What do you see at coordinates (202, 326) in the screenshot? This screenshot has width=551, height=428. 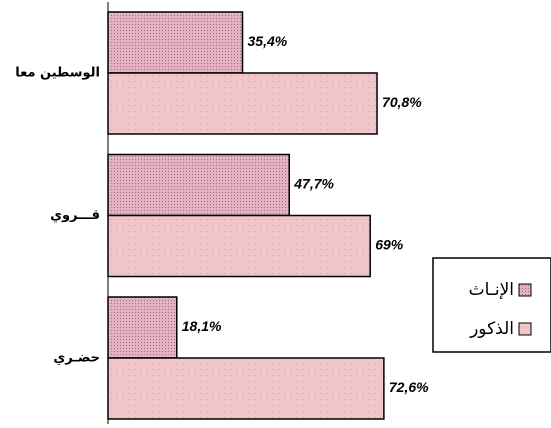 I see `value-label: 18,1%` at bounding box center [202, 326].